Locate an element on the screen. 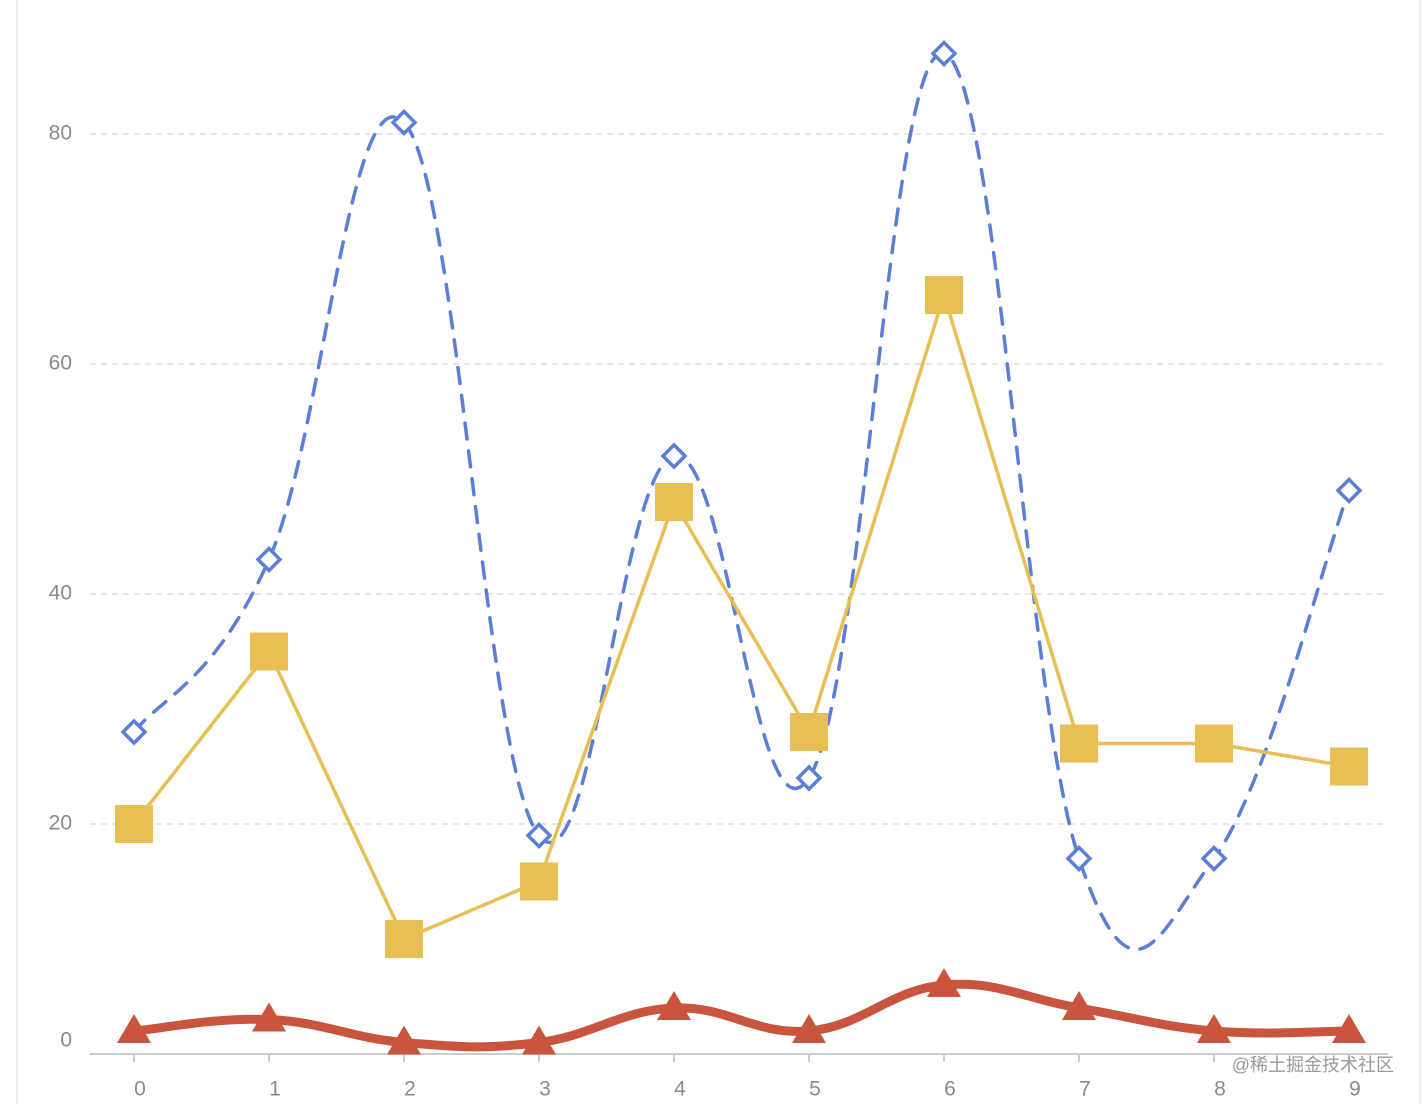  x-tick-label: 6 is located at coordinates (950, 1089).